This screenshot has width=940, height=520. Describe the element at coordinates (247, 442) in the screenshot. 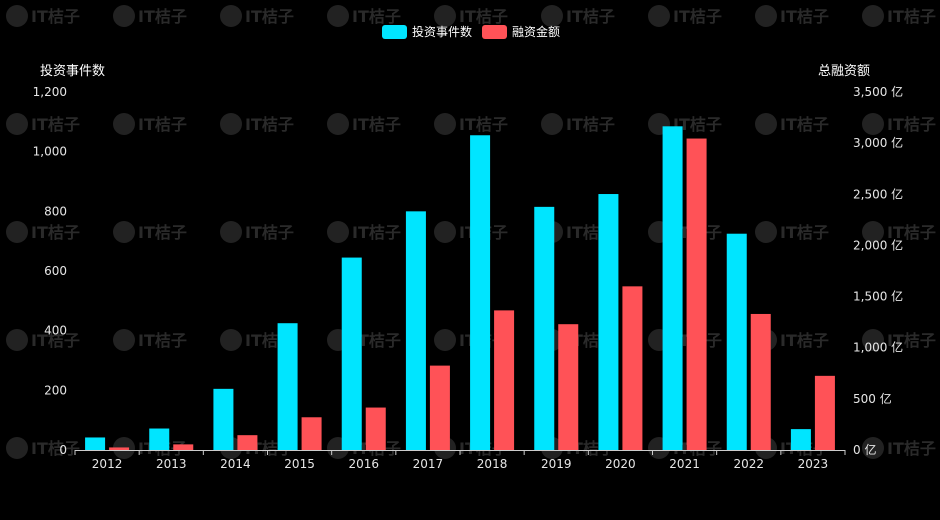

I see `bar-amount-2014` at that location.